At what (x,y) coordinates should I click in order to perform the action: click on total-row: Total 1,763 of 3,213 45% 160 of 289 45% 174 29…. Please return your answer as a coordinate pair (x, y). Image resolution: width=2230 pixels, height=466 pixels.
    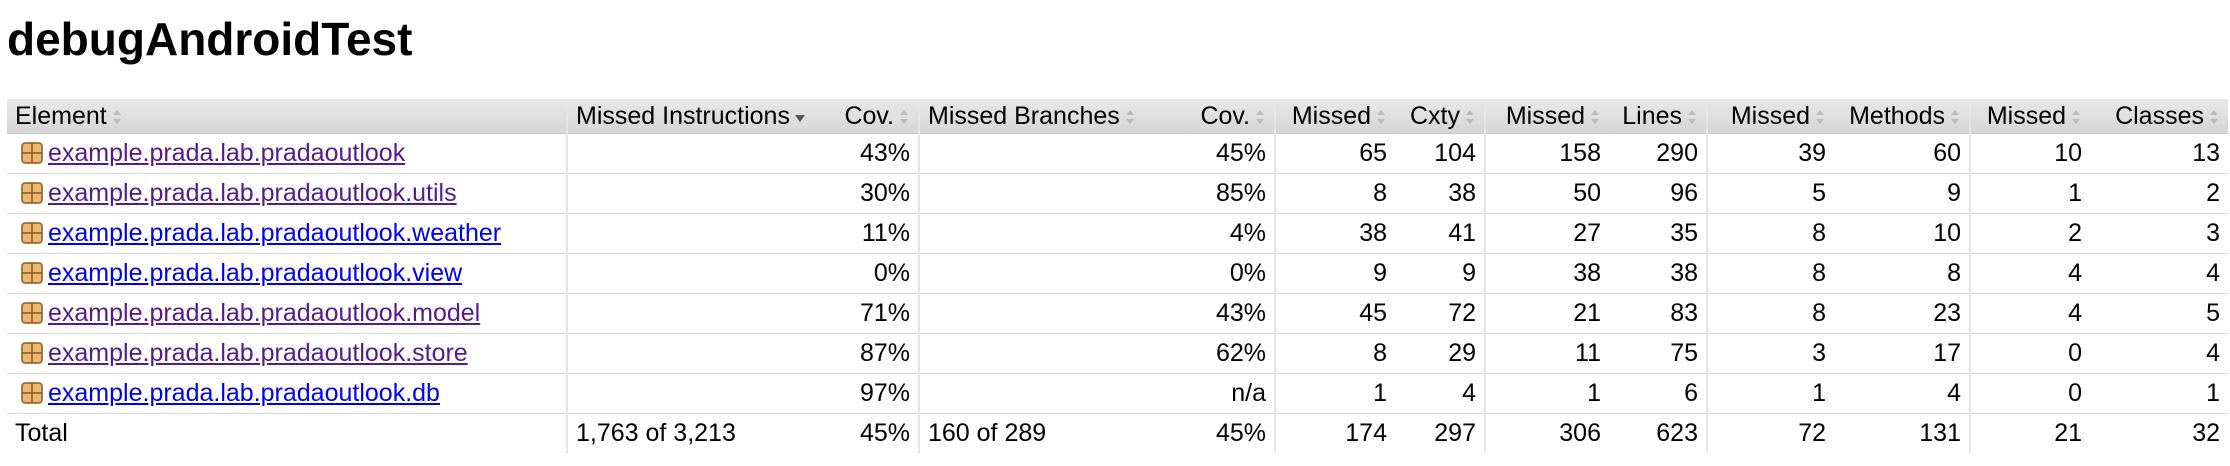
    Looking at the image, I should click on (1117, 433).